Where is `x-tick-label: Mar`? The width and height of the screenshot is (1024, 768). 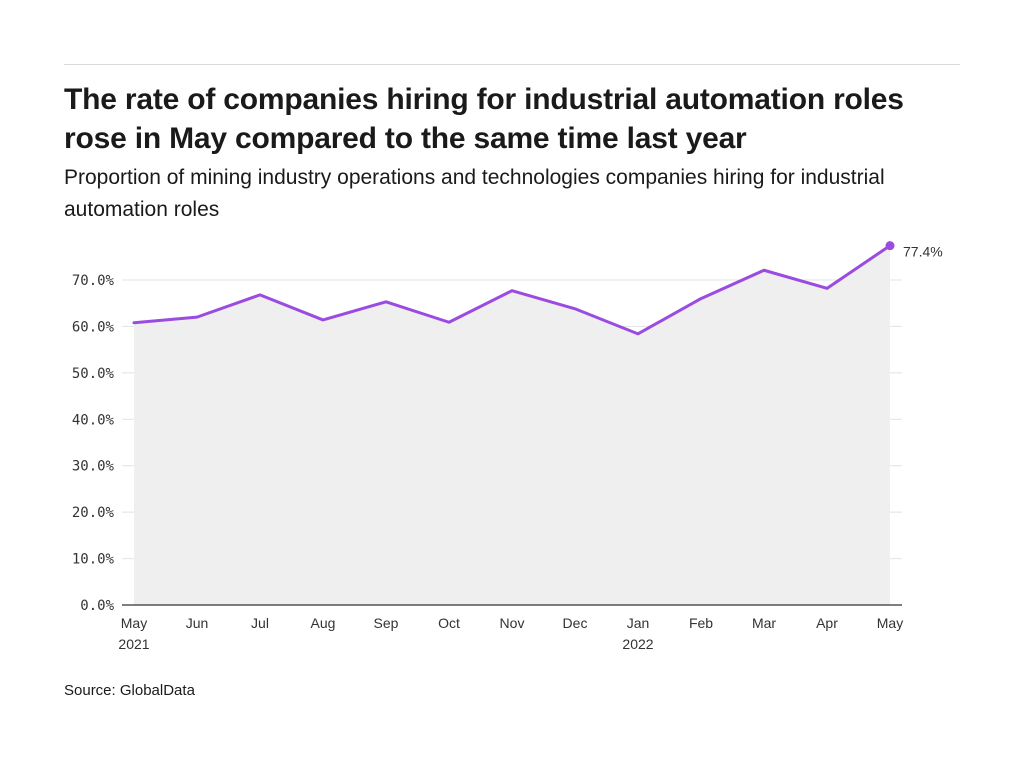
x-tick-label: Mar is located at coordinates (764, 623).